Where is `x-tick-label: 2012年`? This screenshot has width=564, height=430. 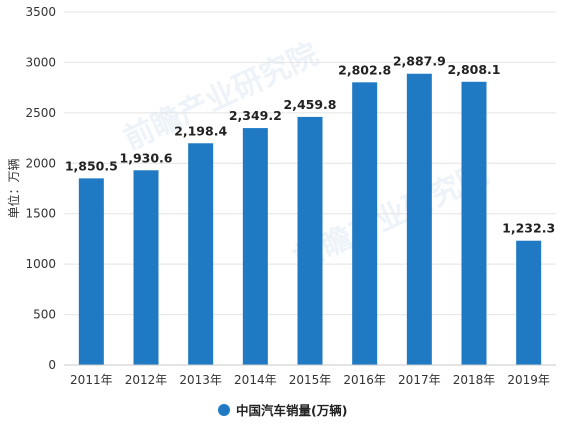 x-tick-label: 2012年 is located at coordinates (146, 380).